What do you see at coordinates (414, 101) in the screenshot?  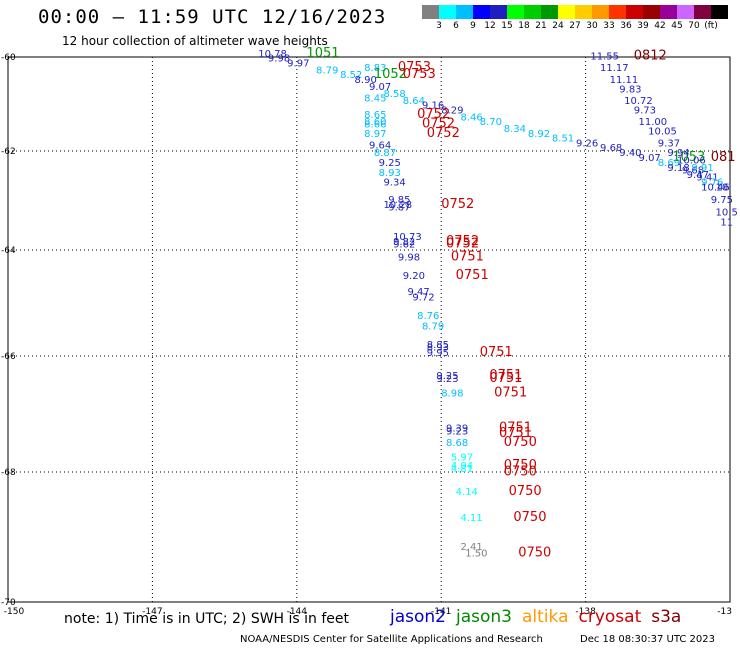 I see `wave-height-value: 8.64` at bounding box center [414, 101].